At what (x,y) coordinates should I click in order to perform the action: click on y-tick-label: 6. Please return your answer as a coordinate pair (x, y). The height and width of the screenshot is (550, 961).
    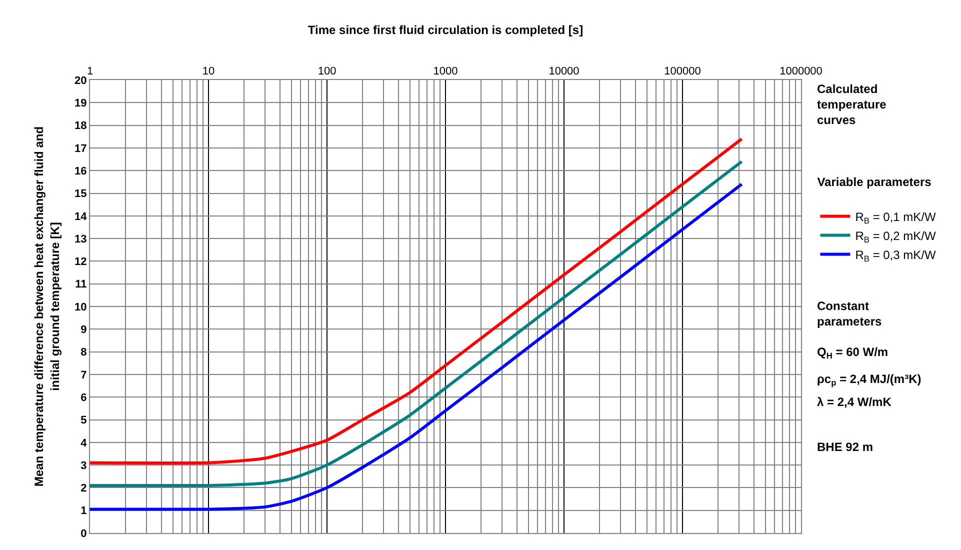
    Looking at the image, I should click on (83, 398).